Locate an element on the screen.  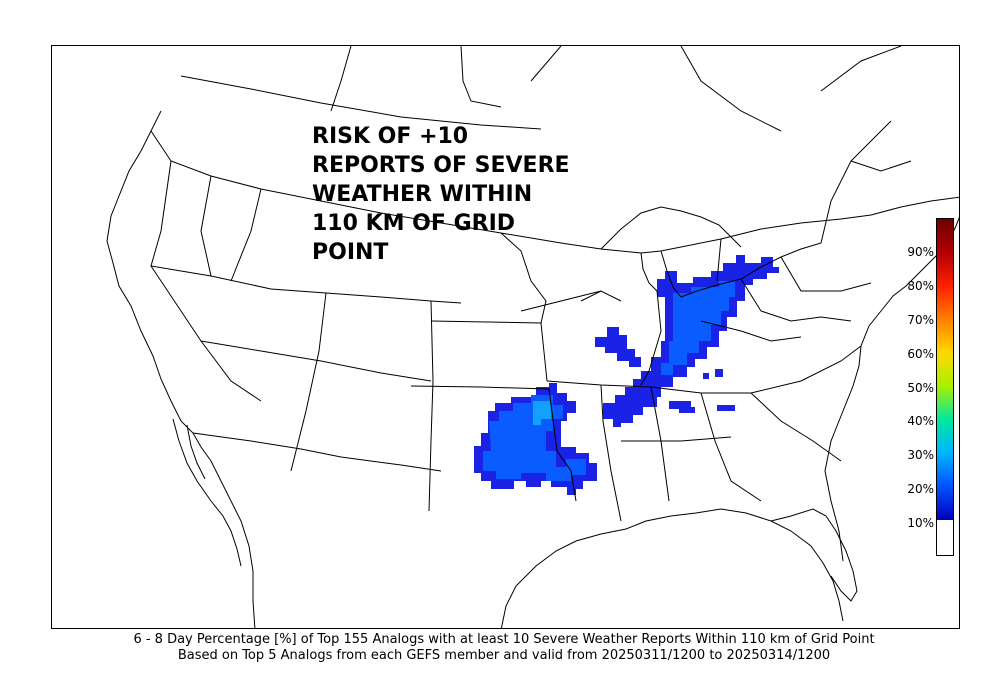
risk-area-ohio-valley is located at coordinates (687, 341).